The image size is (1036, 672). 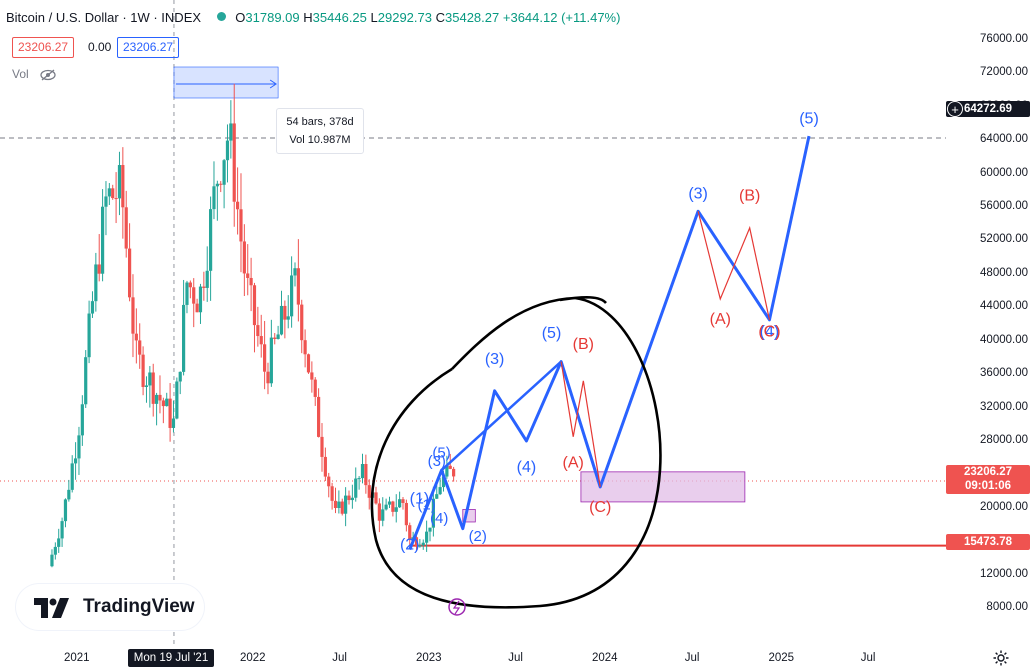 I want to click on abc-correction-2024-line, so click(x=734, y=265).